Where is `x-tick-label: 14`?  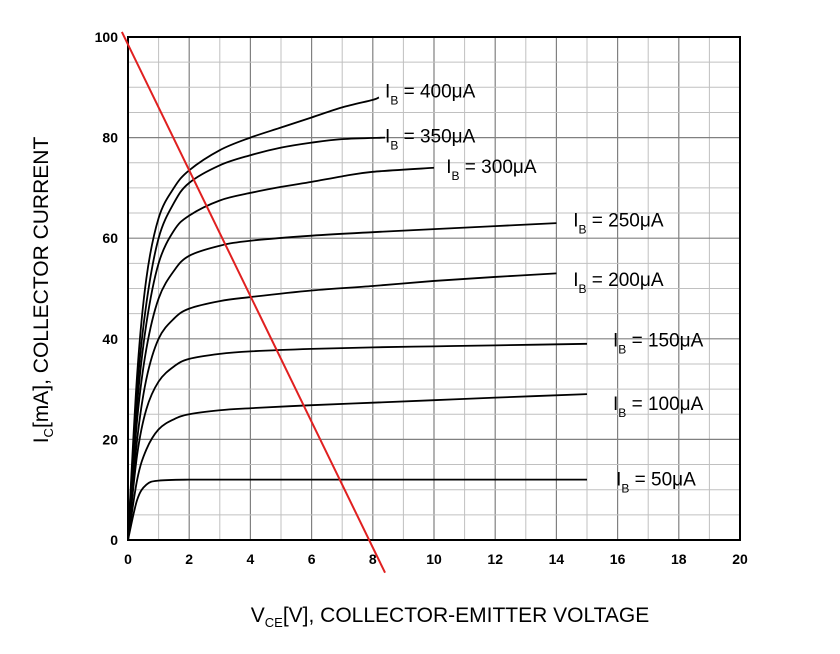
x-tick-label: 14 is located at coordinates (557, 559).